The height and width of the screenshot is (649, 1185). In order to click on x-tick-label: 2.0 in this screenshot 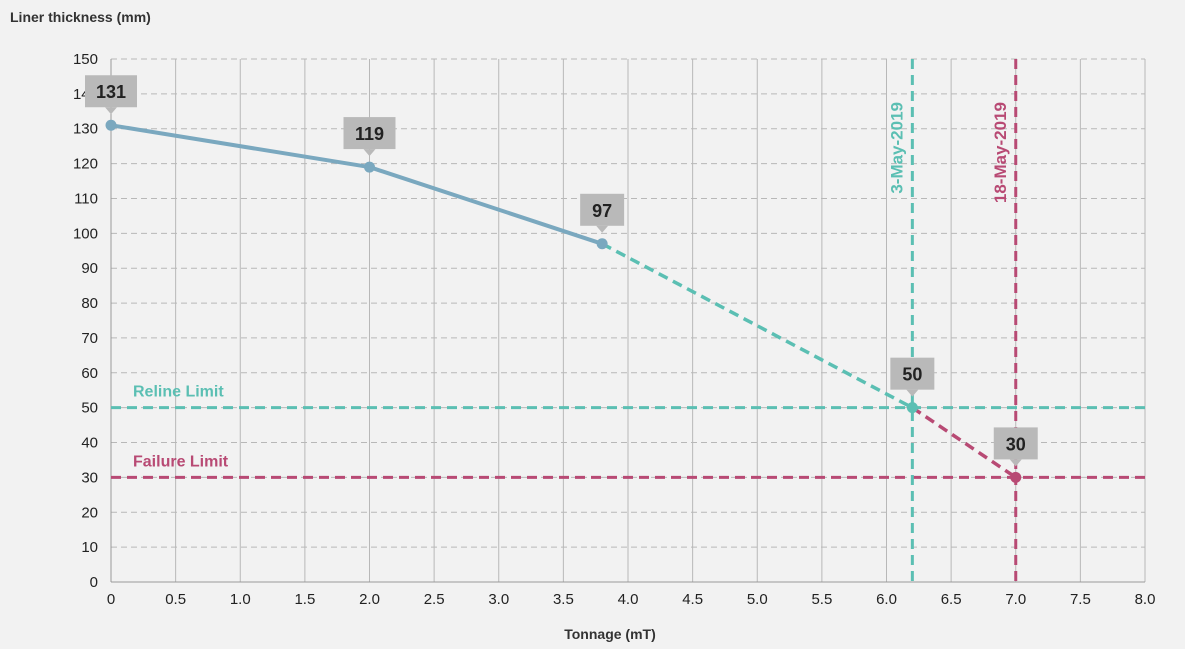, I will do `click(369, 599)`.